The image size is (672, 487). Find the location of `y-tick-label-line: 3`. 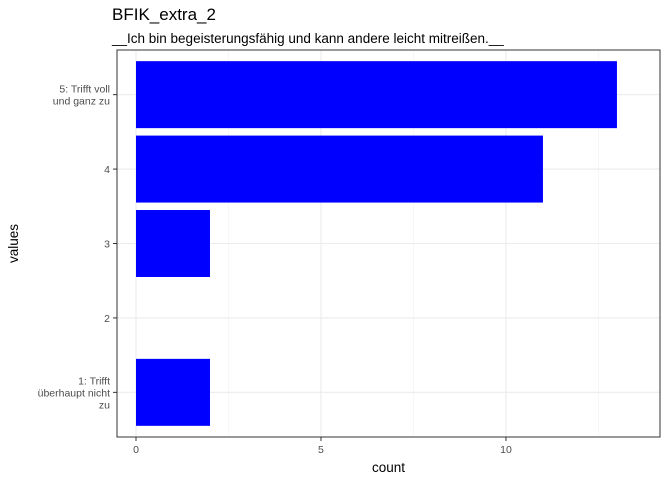

y-tick-label-line: 3 is located at coordinates (107, 245).